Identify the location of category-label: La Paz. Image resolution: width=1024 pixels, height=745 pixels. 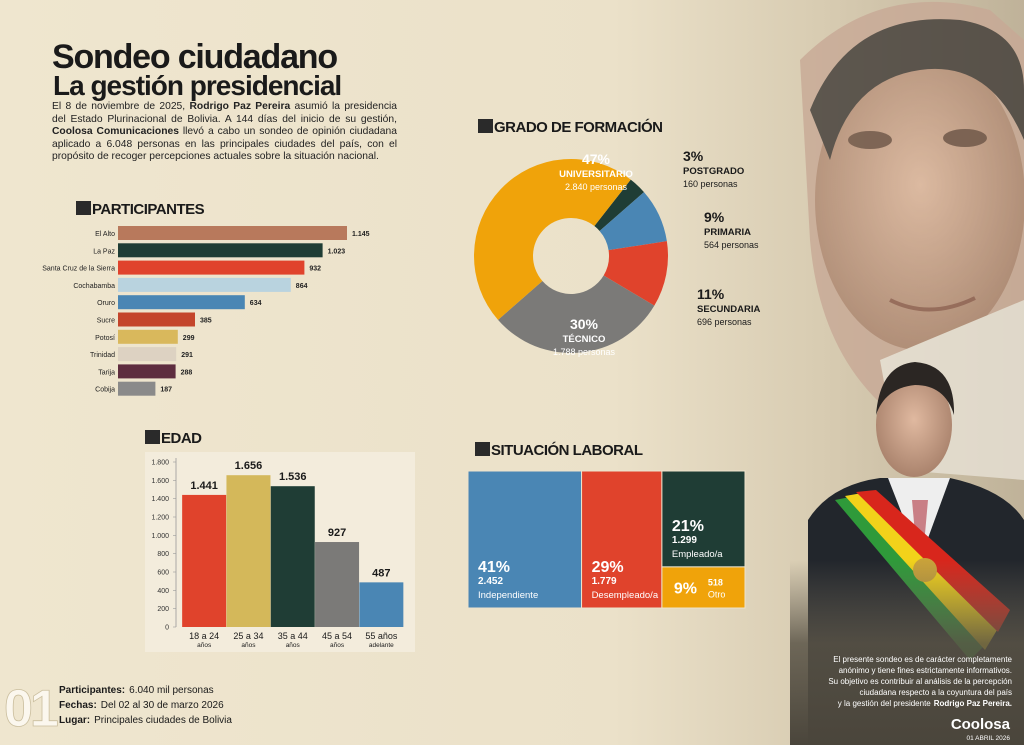
(104, 251).